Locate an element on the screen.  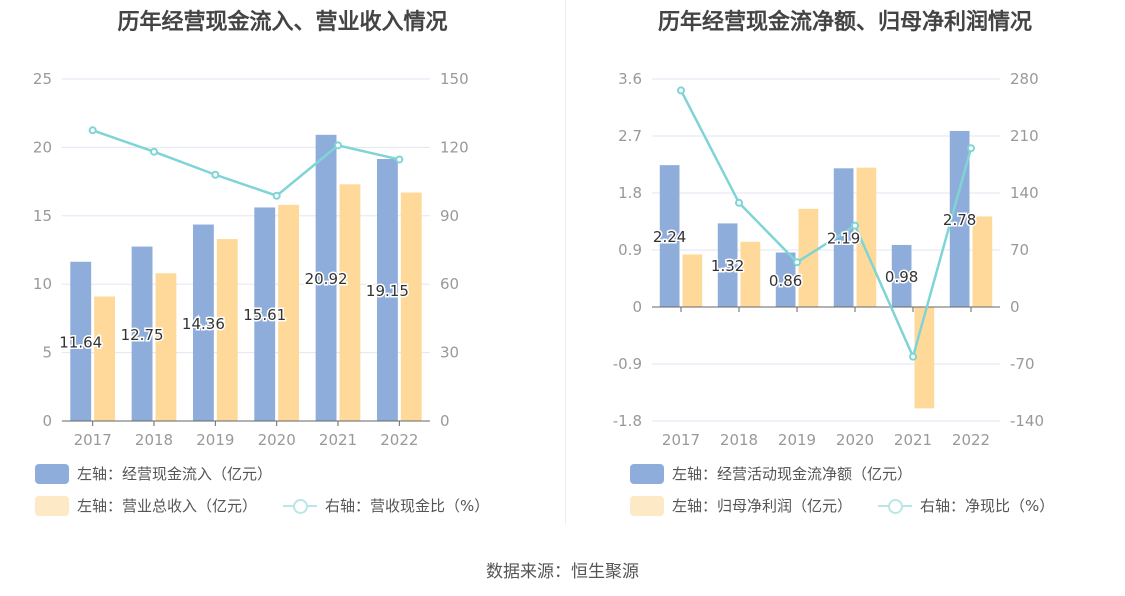
divider is located at coordinates (565, 262).